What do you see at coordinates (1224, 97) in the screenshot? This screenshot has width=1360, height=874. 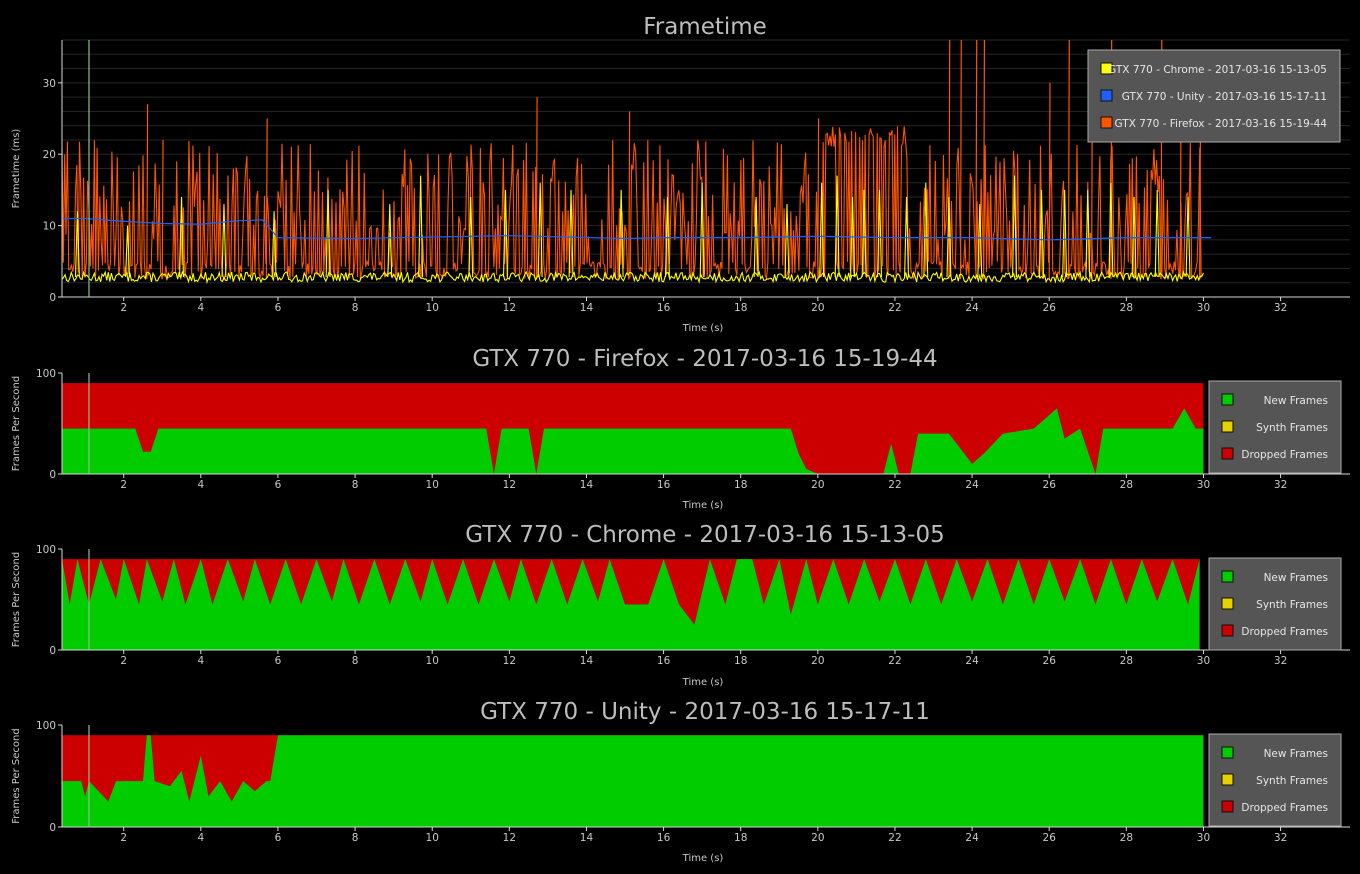 I see `legend-entry: GTX 770 - Unity - 2017-03-16 15-17-11` at bounding box center [1224, 97].